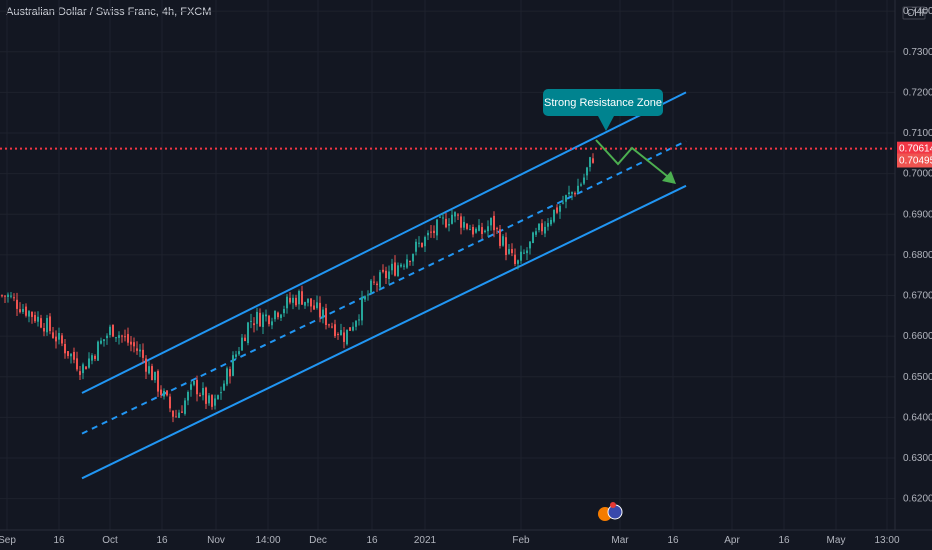  Describe the element at coordinates (613, 505) in the screenshot. I see `event-badge-icon` at that location.